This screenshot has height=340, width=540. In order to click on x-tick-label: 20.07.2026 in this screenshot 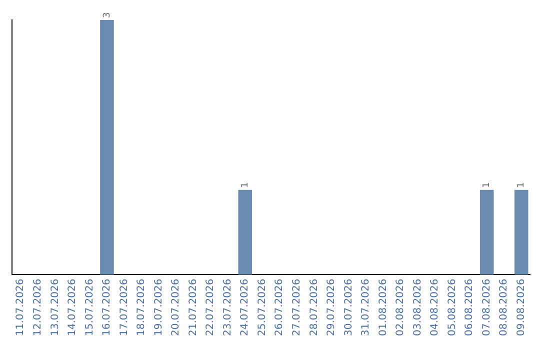, I will do `click(176, 307)`.